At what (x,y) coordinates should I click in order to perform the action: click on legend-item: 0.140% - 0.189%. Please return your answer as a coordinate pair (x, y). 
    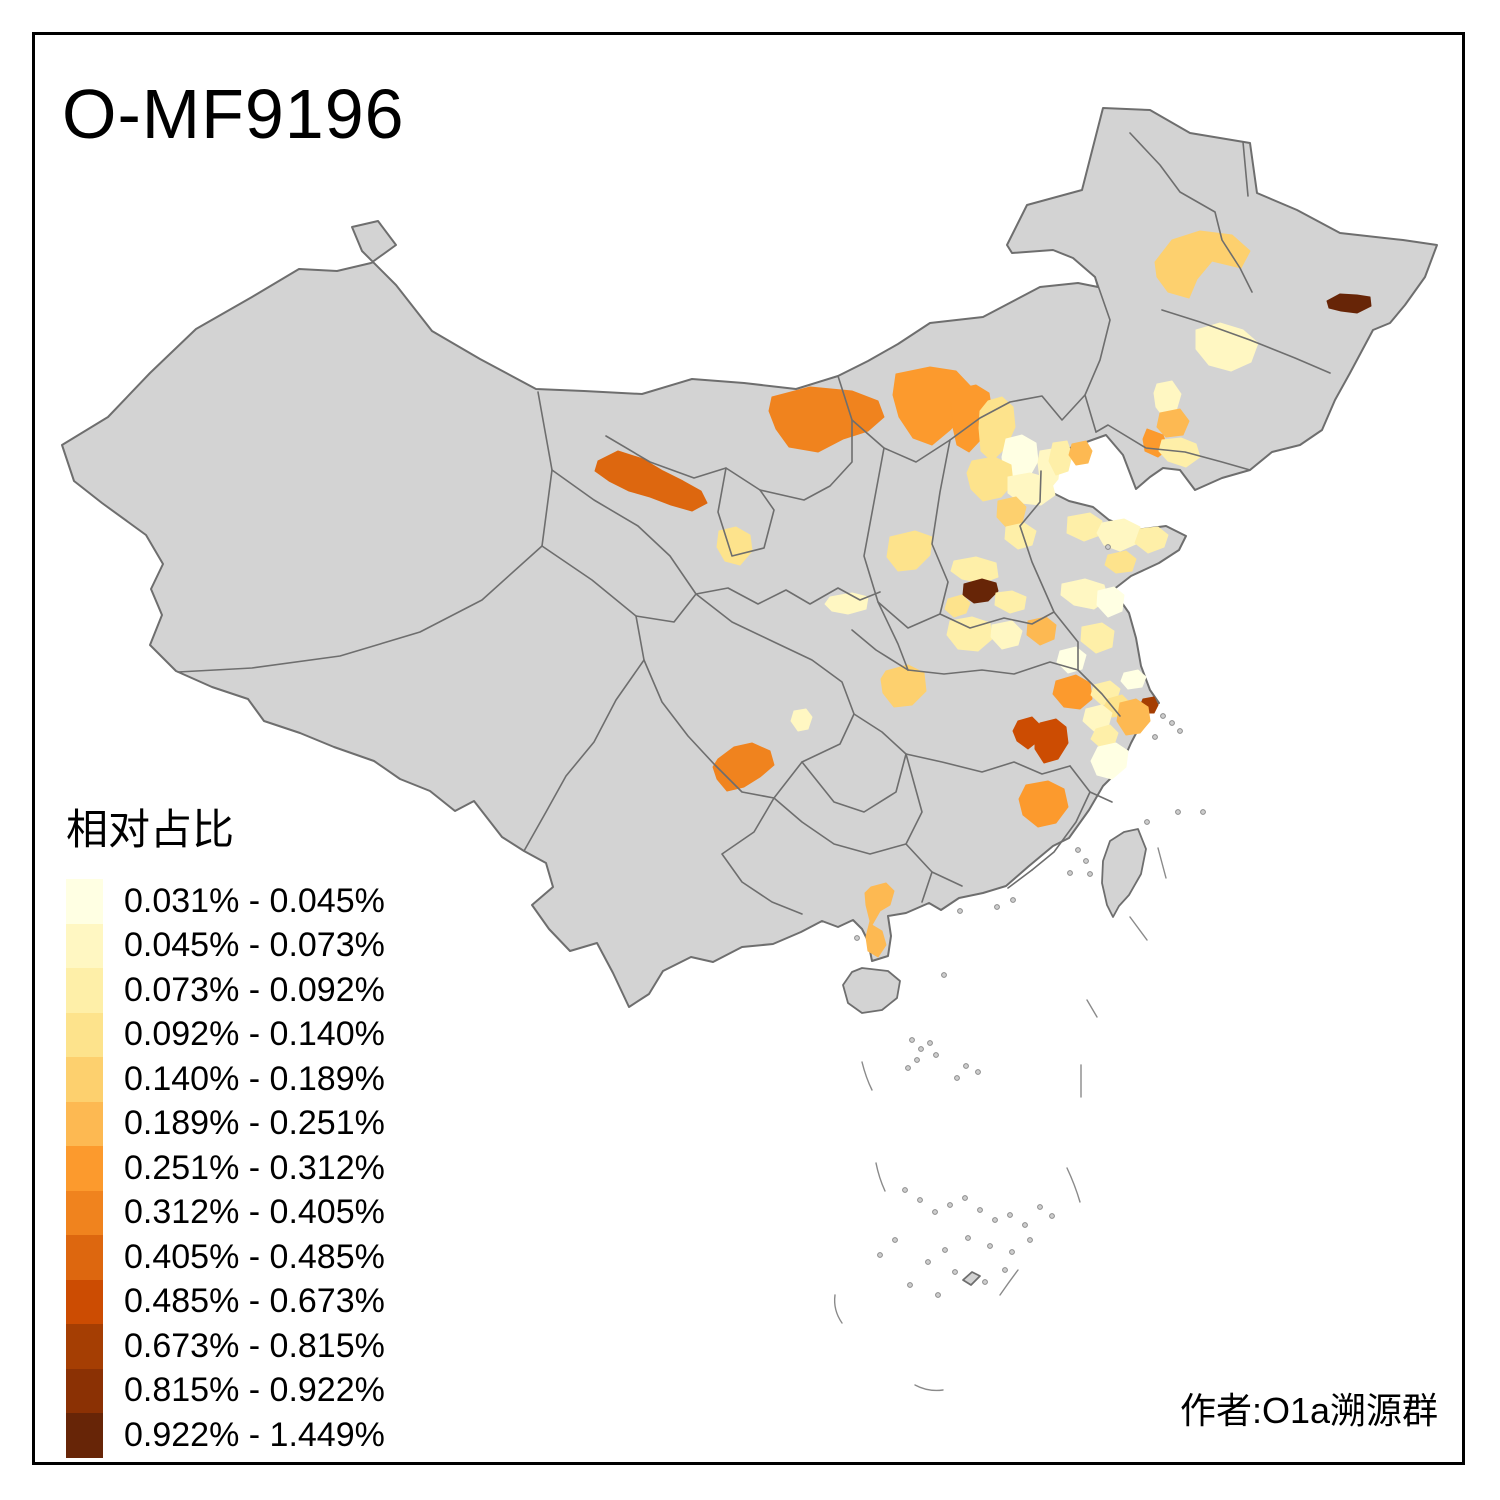
    Looking at the image, I should click on (225, 1079).